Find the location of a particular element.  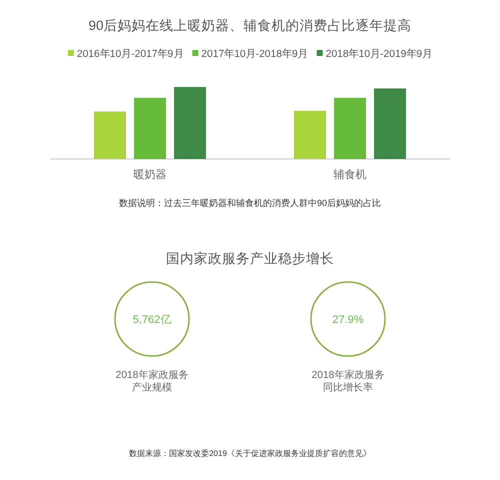

x-tick-label: 暖奶器 is located at coordinates (150, 174).